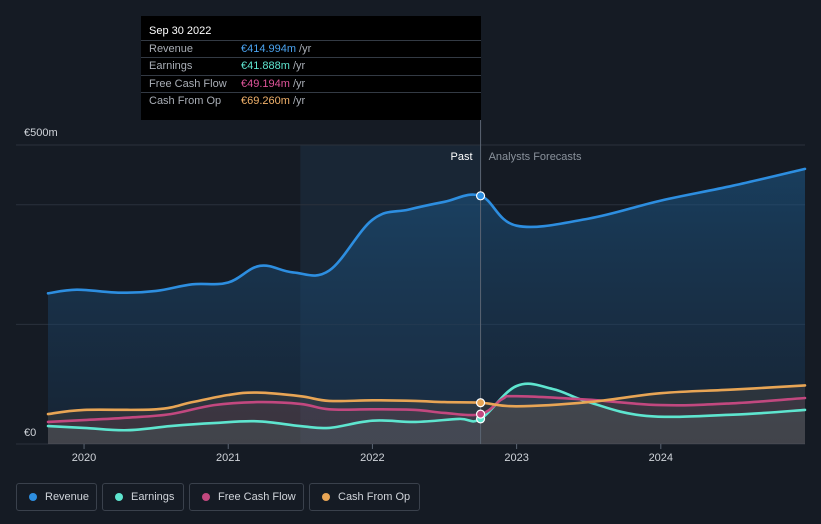 This screenshot has height=524, width=821. What do you see at coordinates (480, 196) in the screenshot?
I see `revenue-marker` at bounding box center [480, 196].